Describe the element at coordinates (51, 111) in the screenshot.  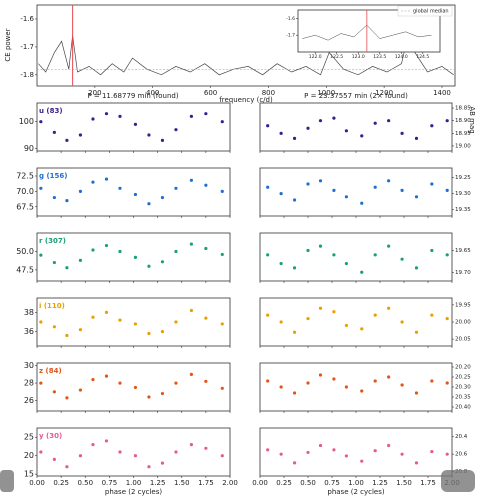
I see `row-label: u (83)` at that location.